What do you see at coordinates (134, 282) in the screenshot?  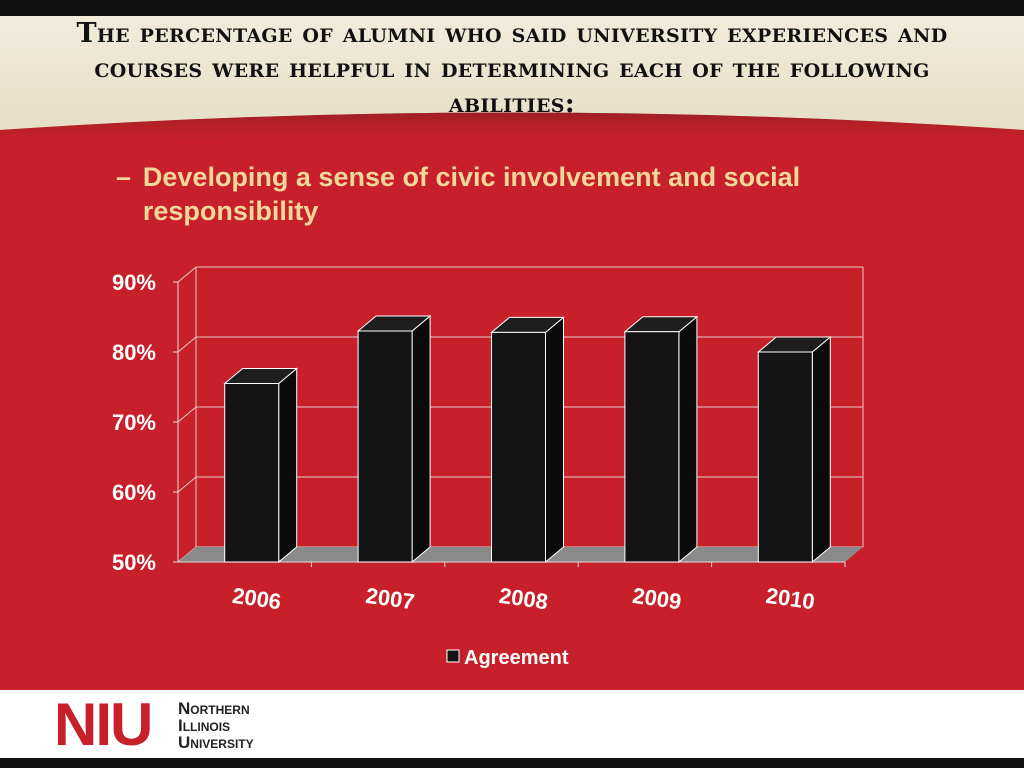 I see `y-tick-label: 90%` at bounding box center [134, 282].